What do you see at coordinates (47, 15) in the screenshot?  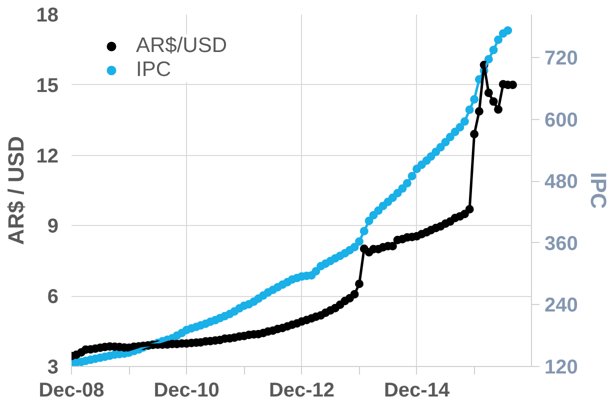 I see `y-tick-label: 18` at bounding box center [47, 15].